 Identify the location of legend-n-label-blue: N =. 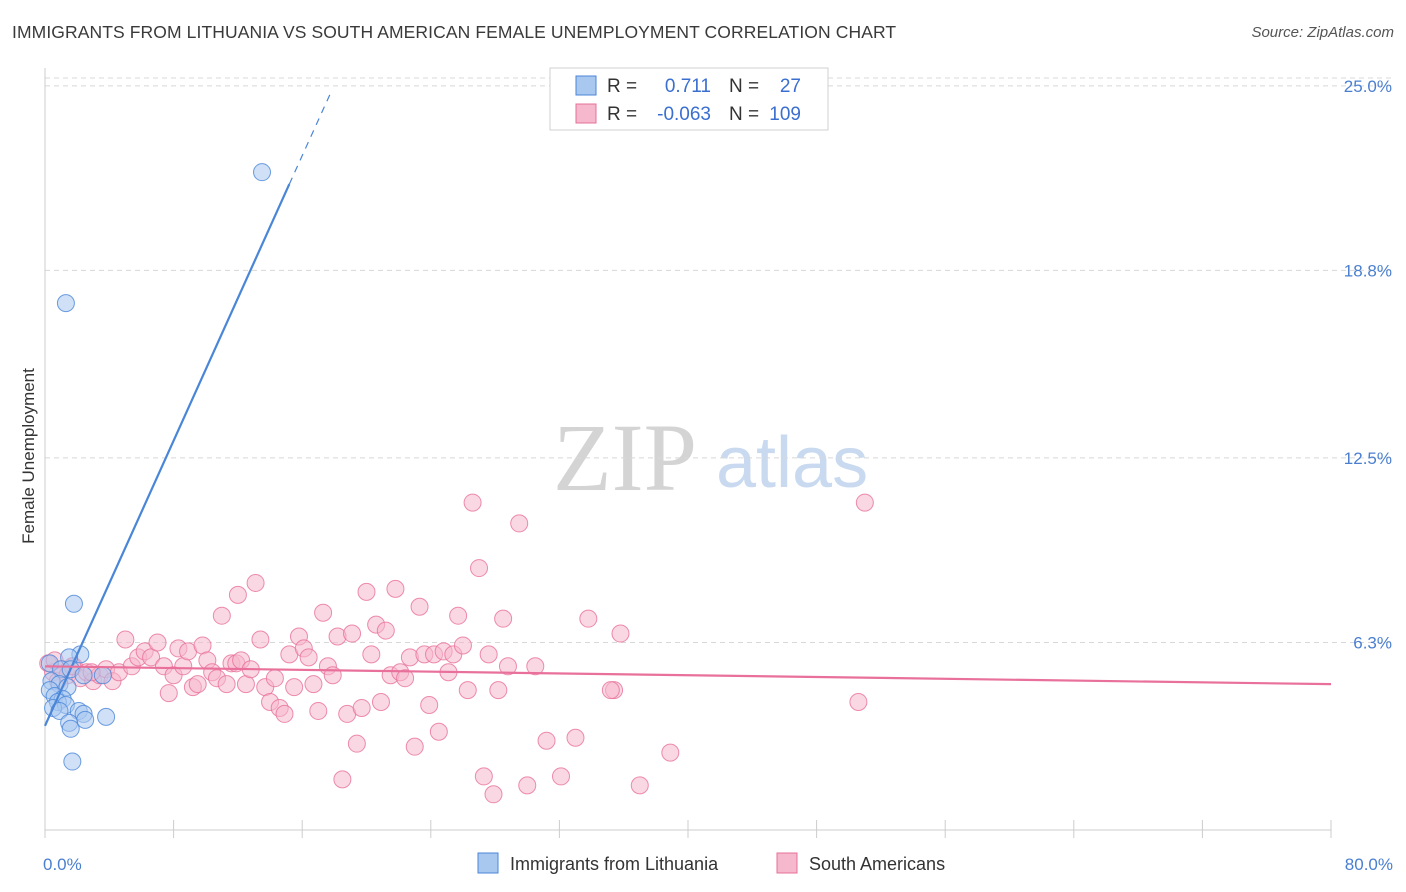
(744, 86).